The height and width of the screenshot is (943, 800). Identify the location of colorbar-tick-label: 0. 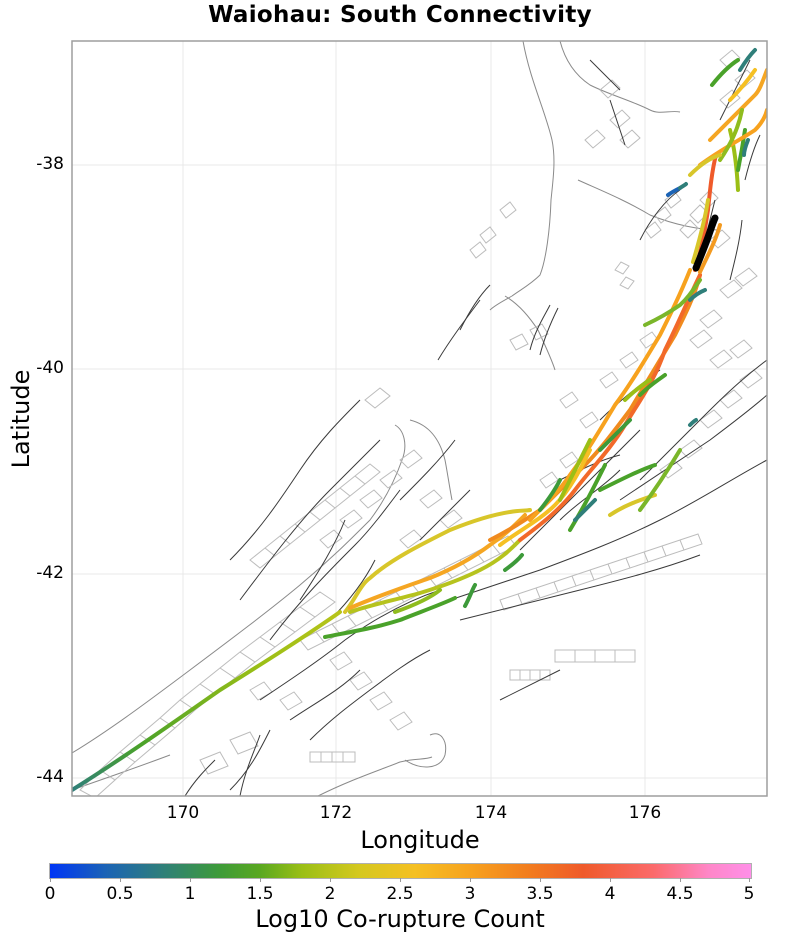
(50, 894).